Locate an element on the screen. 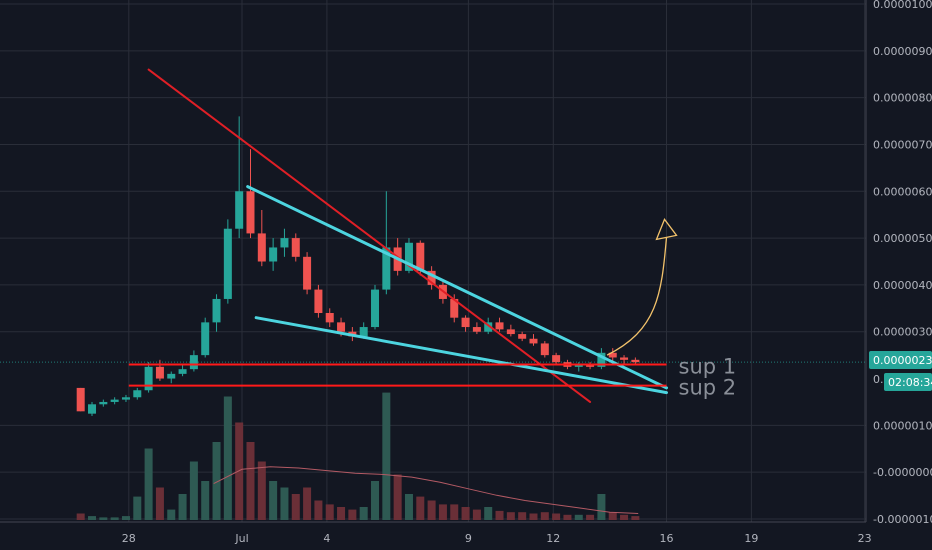 This screenshot has width=932, height=550. forecast-arrow-curve is located at coordinates (637, 296).